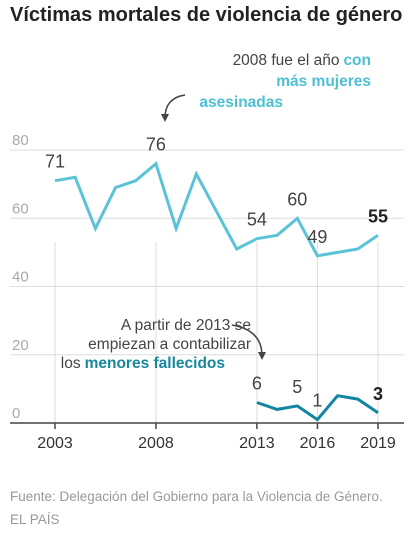 The height and width of the screenshot is (545, 414). Describe the element at coordinates (357, 60) in the screenshot. I see `annotation-women-highlight: con` at that location.